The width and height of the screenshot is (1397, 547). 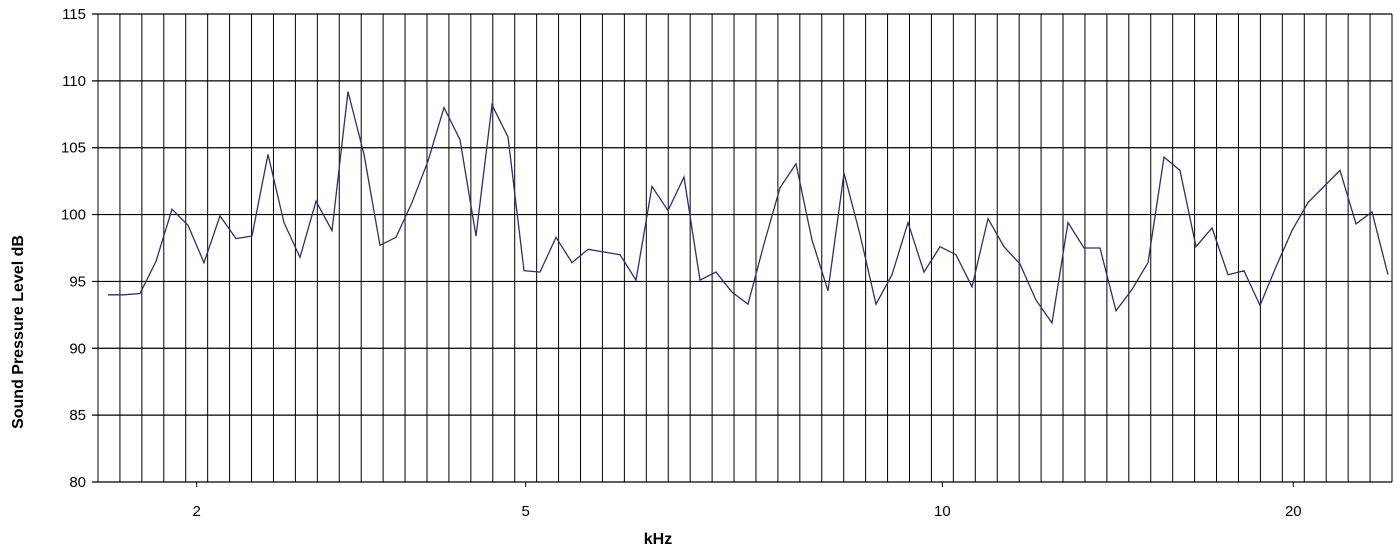 What do you see at coordinates (77, 482) in the screenshot?
I see `y-tick-label: 80` at bounding box center [77, 482].